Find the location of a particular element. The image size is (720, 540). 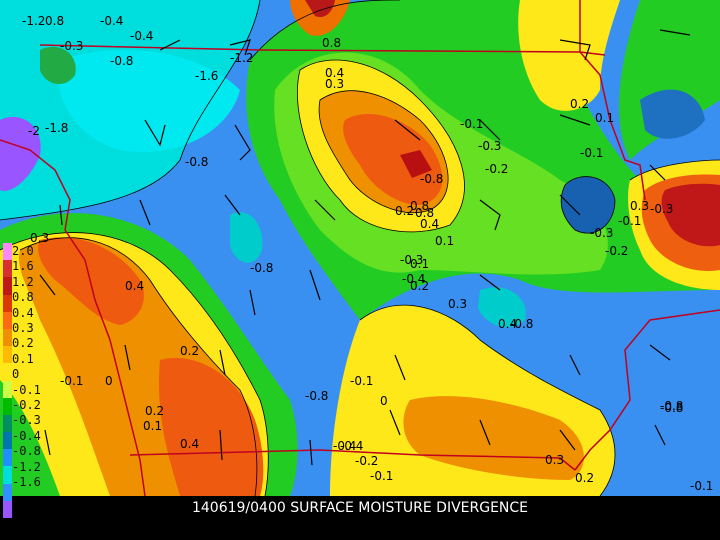

legend-colorbar is located at coordinates (7, 380).